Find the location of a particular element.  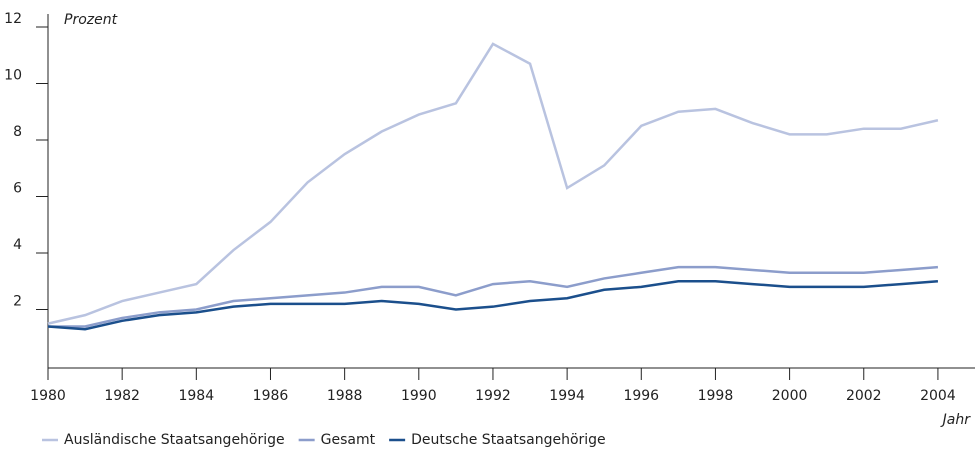

x-tick-label: 1984 is located at coordinates (196, 396).